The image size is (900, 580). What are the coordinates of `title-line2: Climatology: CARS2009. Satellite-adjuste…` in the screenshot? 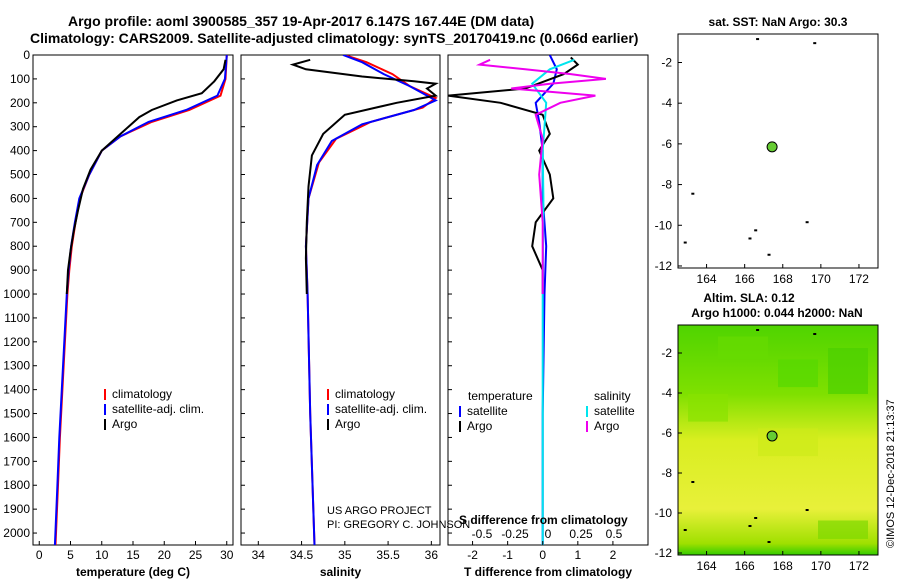 It's located at (334, 38).